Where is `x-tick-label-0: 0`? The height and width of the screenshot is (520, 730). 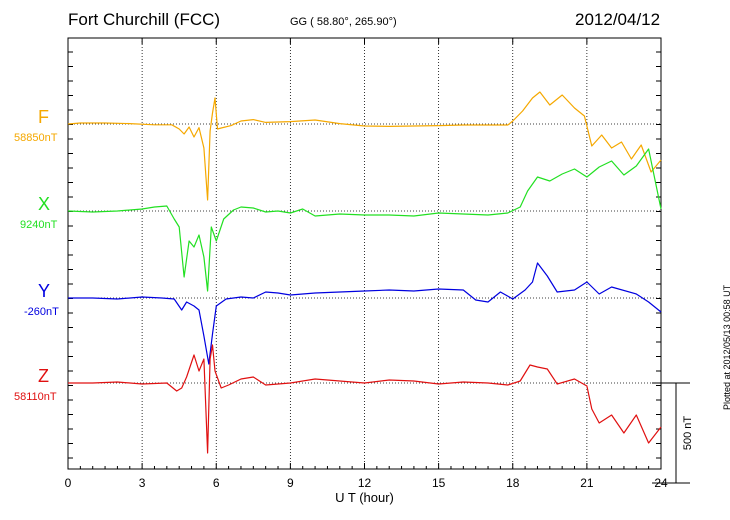 x-tick-label-0: 0 is located at coordinates (68, 483).